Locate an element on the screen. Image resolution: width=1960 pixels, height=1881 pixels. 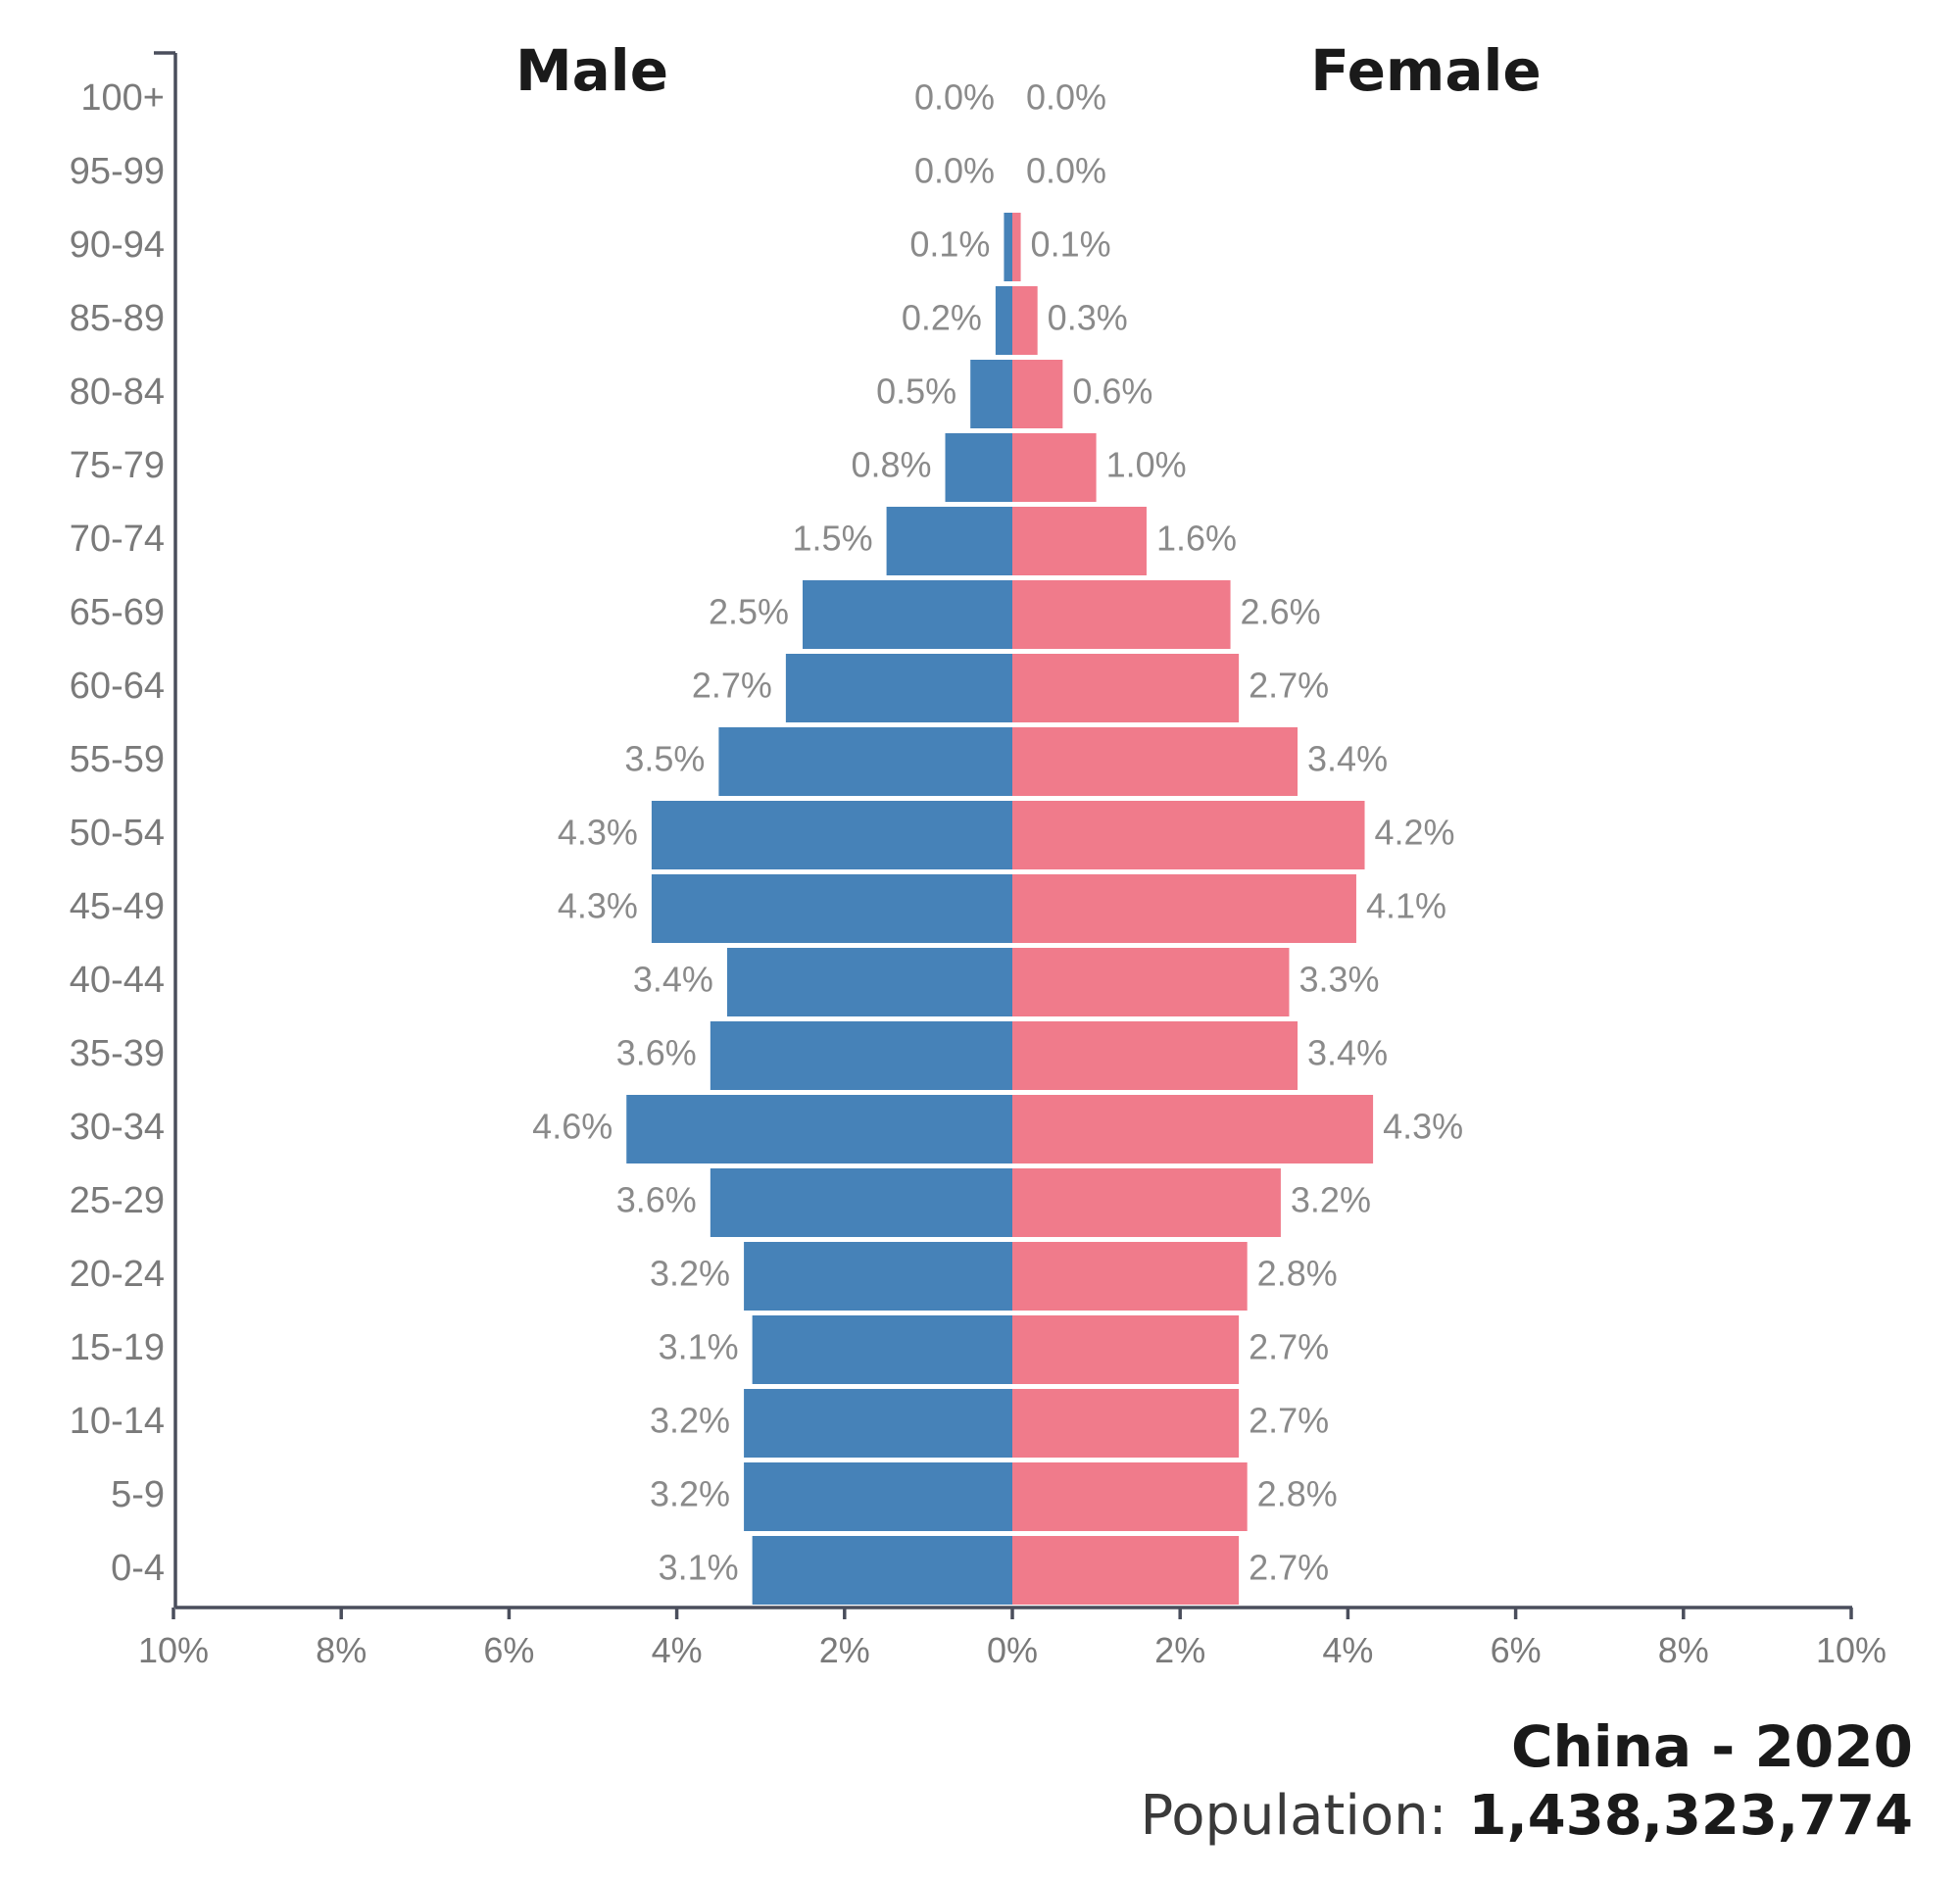
population-label: Population: is located at coordinates (1293, 1816).